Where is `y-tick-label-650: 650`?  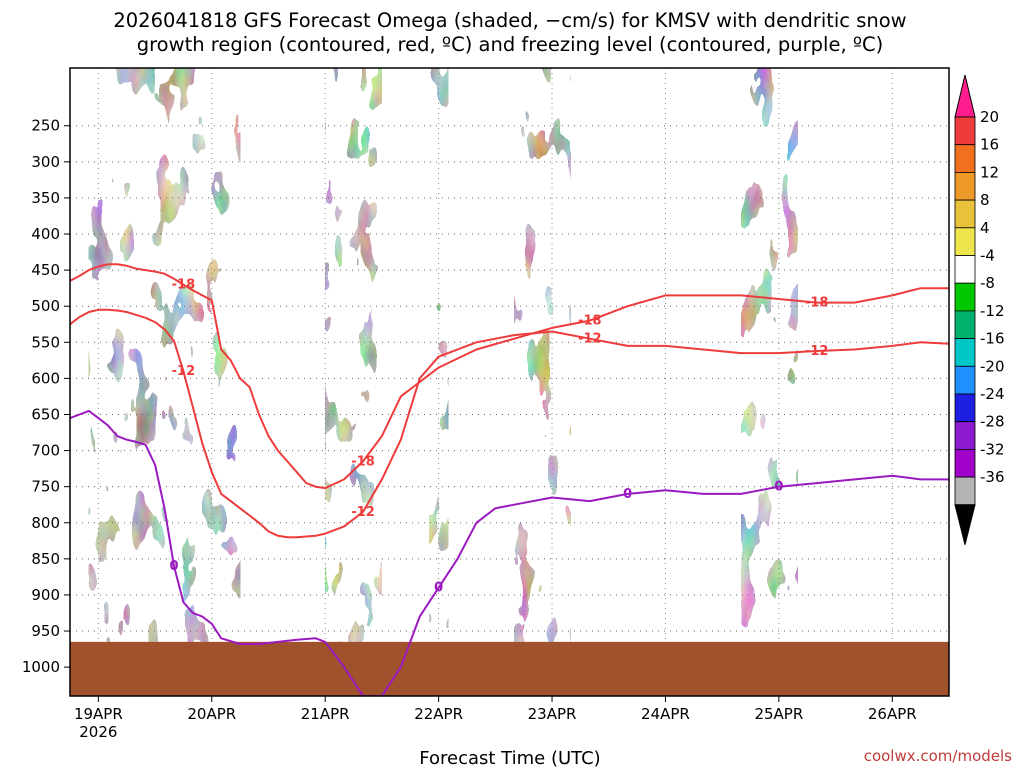
y-tick-label-650: 650 is located at coordinates (45, 414).